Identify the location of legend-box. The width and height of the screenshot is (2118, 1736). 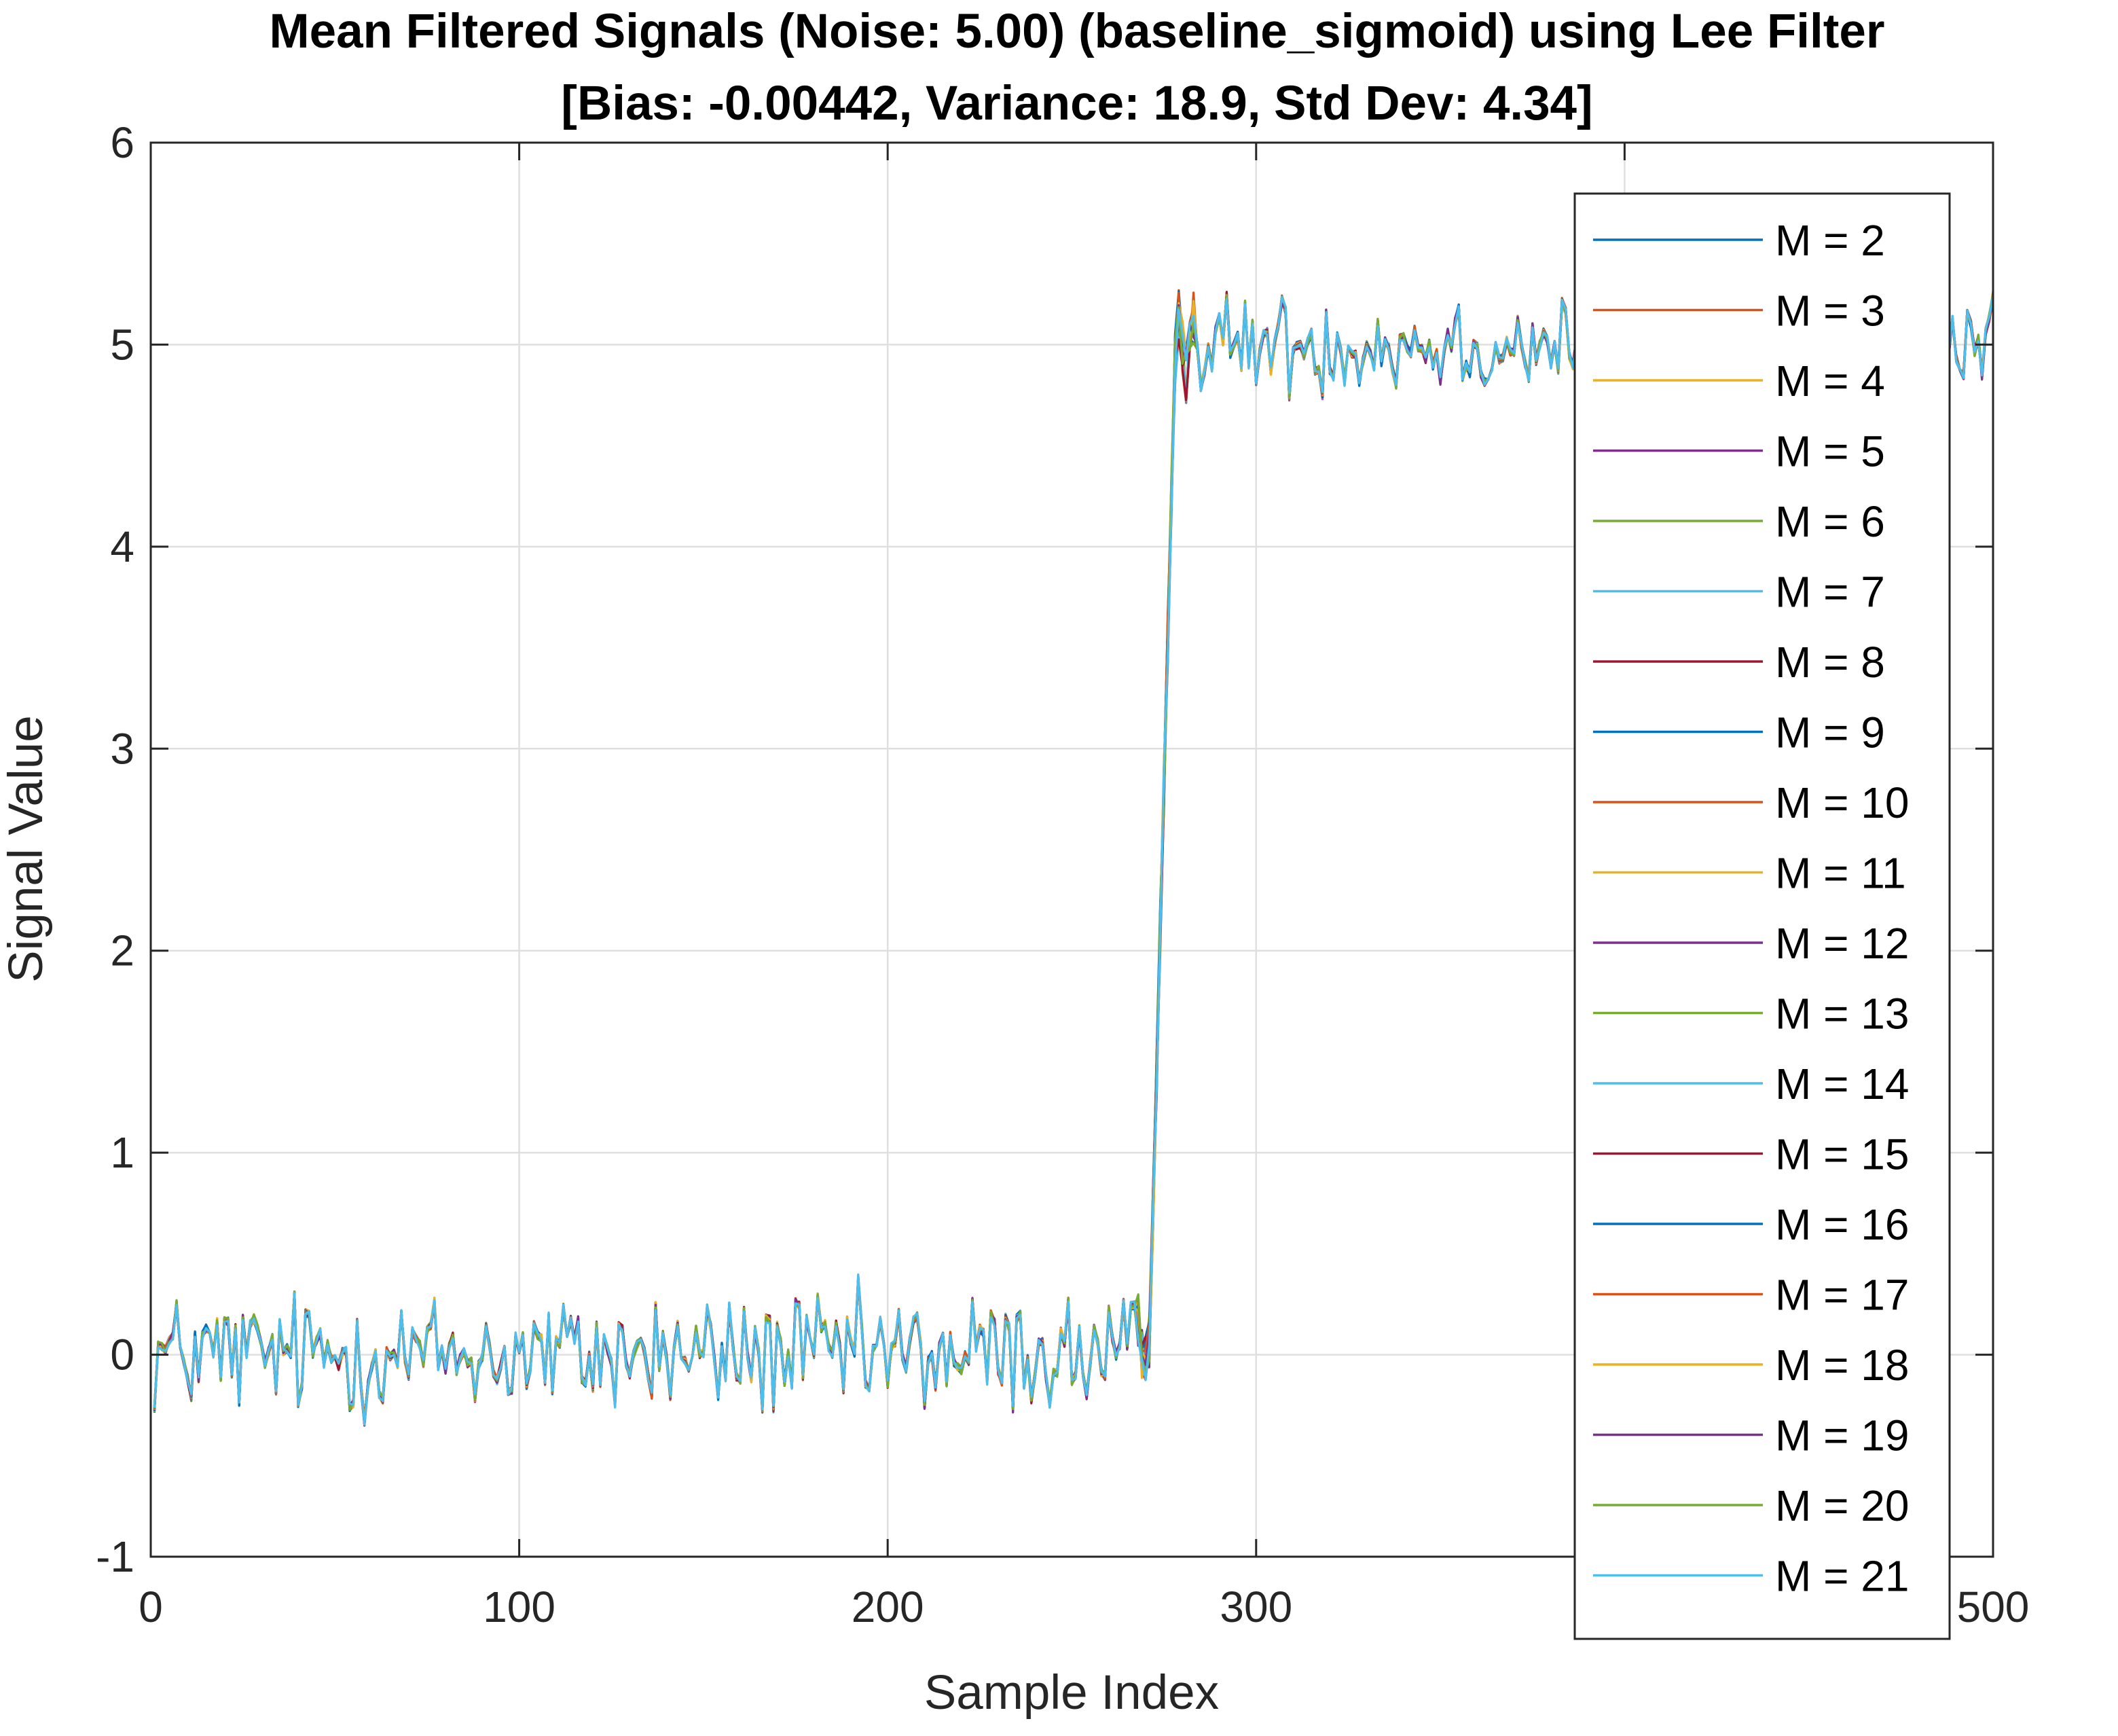
(1762, 916).